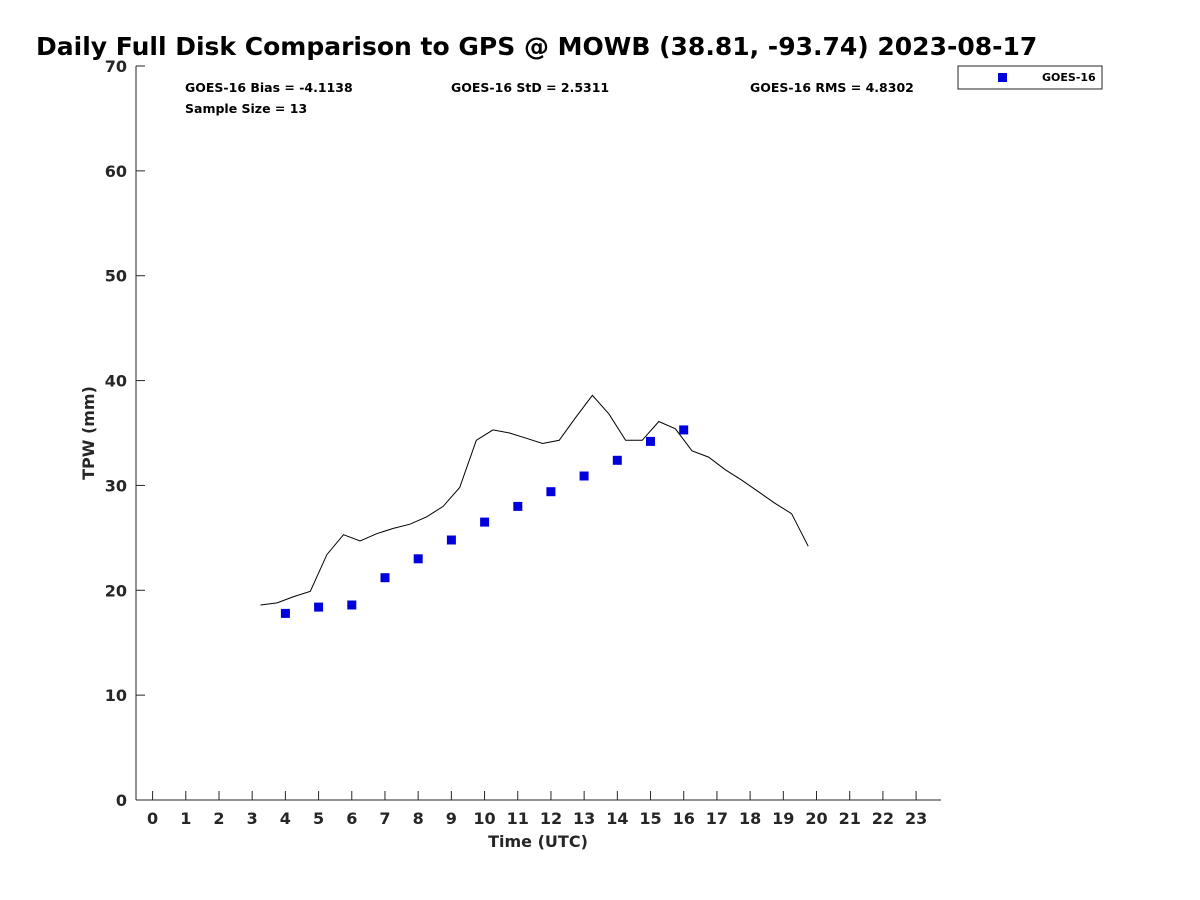 The image size is (1200, 900). I want to click on goes-16-points, so click(484, 521).